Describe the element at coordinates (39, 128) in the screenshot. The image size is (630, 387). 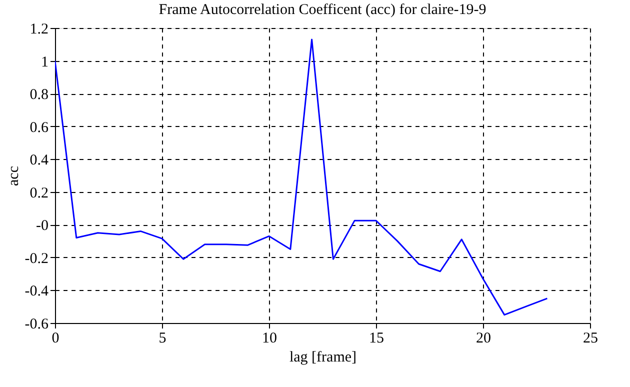
I see `y-tick-label: 0.6` at that location.